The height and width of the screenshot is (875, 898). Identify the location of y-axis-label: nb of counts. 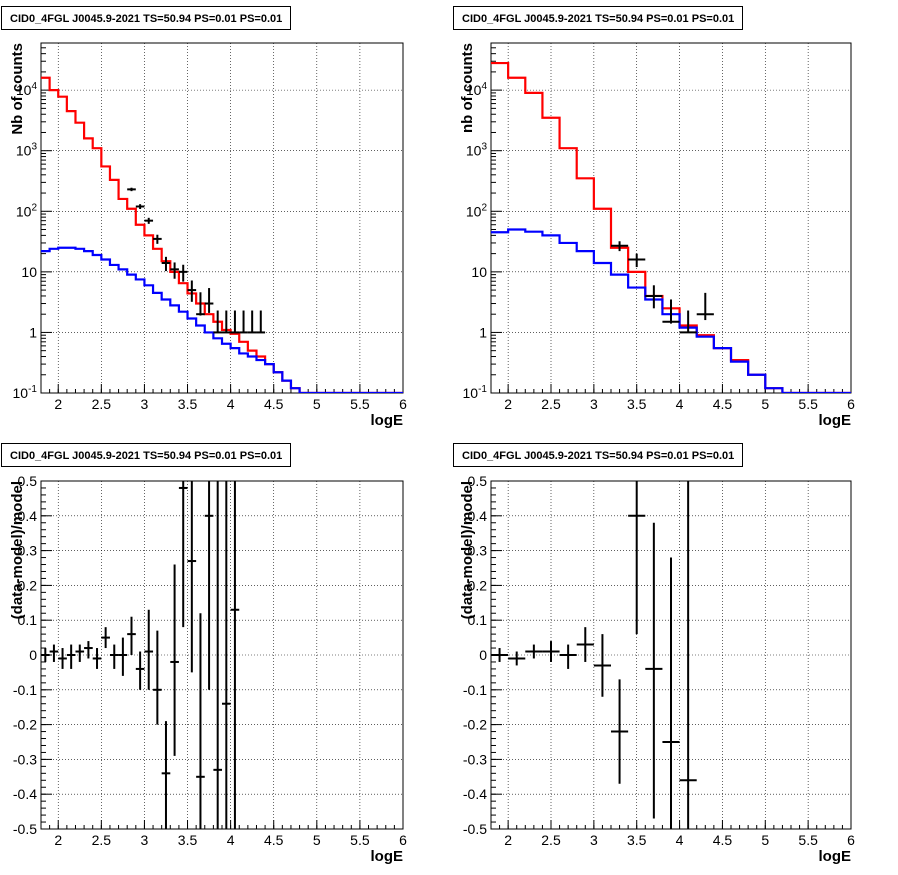
(467, 88).